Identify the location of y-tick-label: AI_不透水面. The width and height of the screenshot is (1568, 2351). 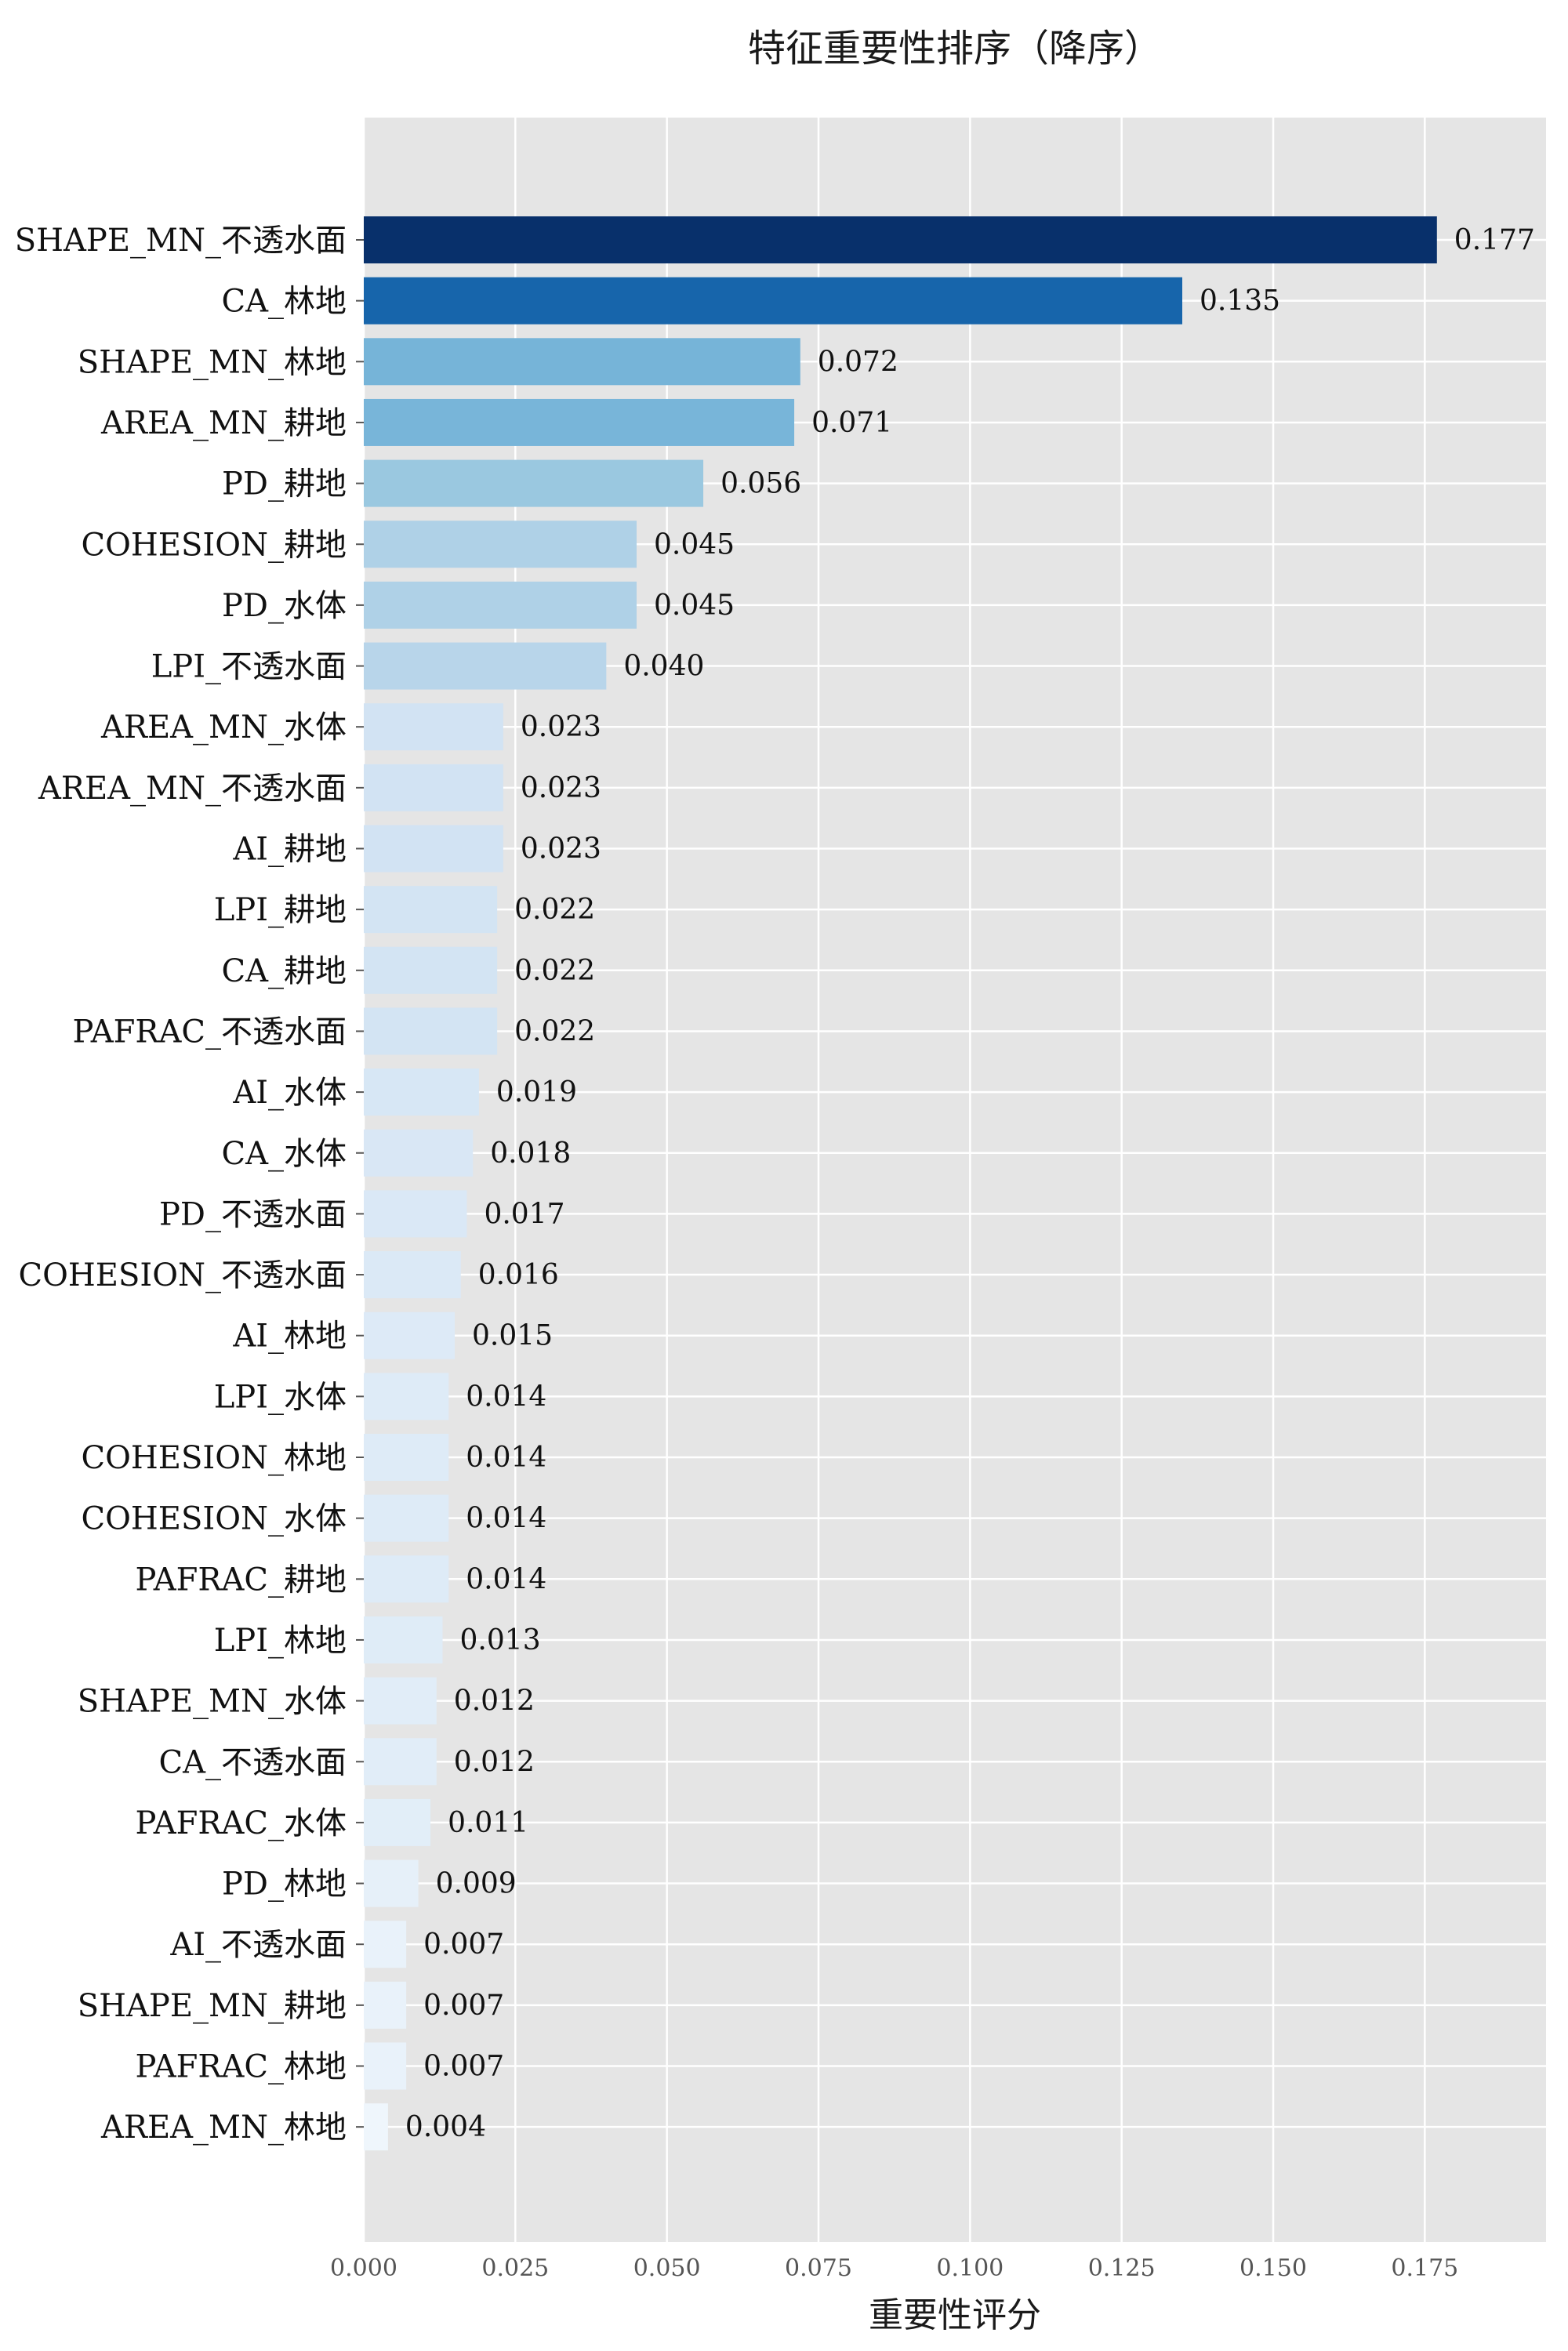
(258, 1945).